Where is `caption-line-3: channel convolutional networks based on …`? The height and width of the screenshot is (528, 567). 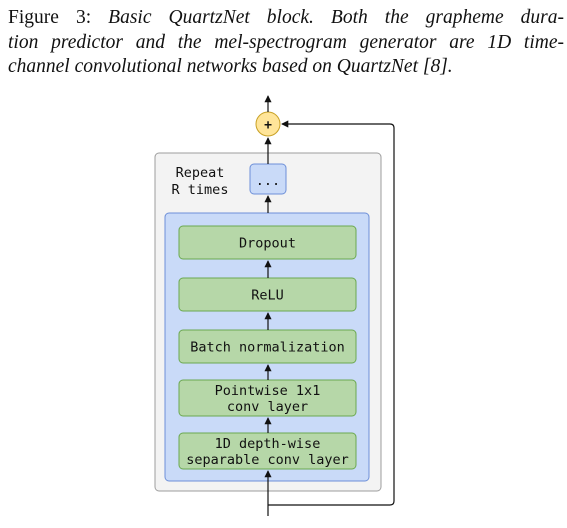 caption-line-3: channel convolutional networks based on … is located at coordinates (230, 66).